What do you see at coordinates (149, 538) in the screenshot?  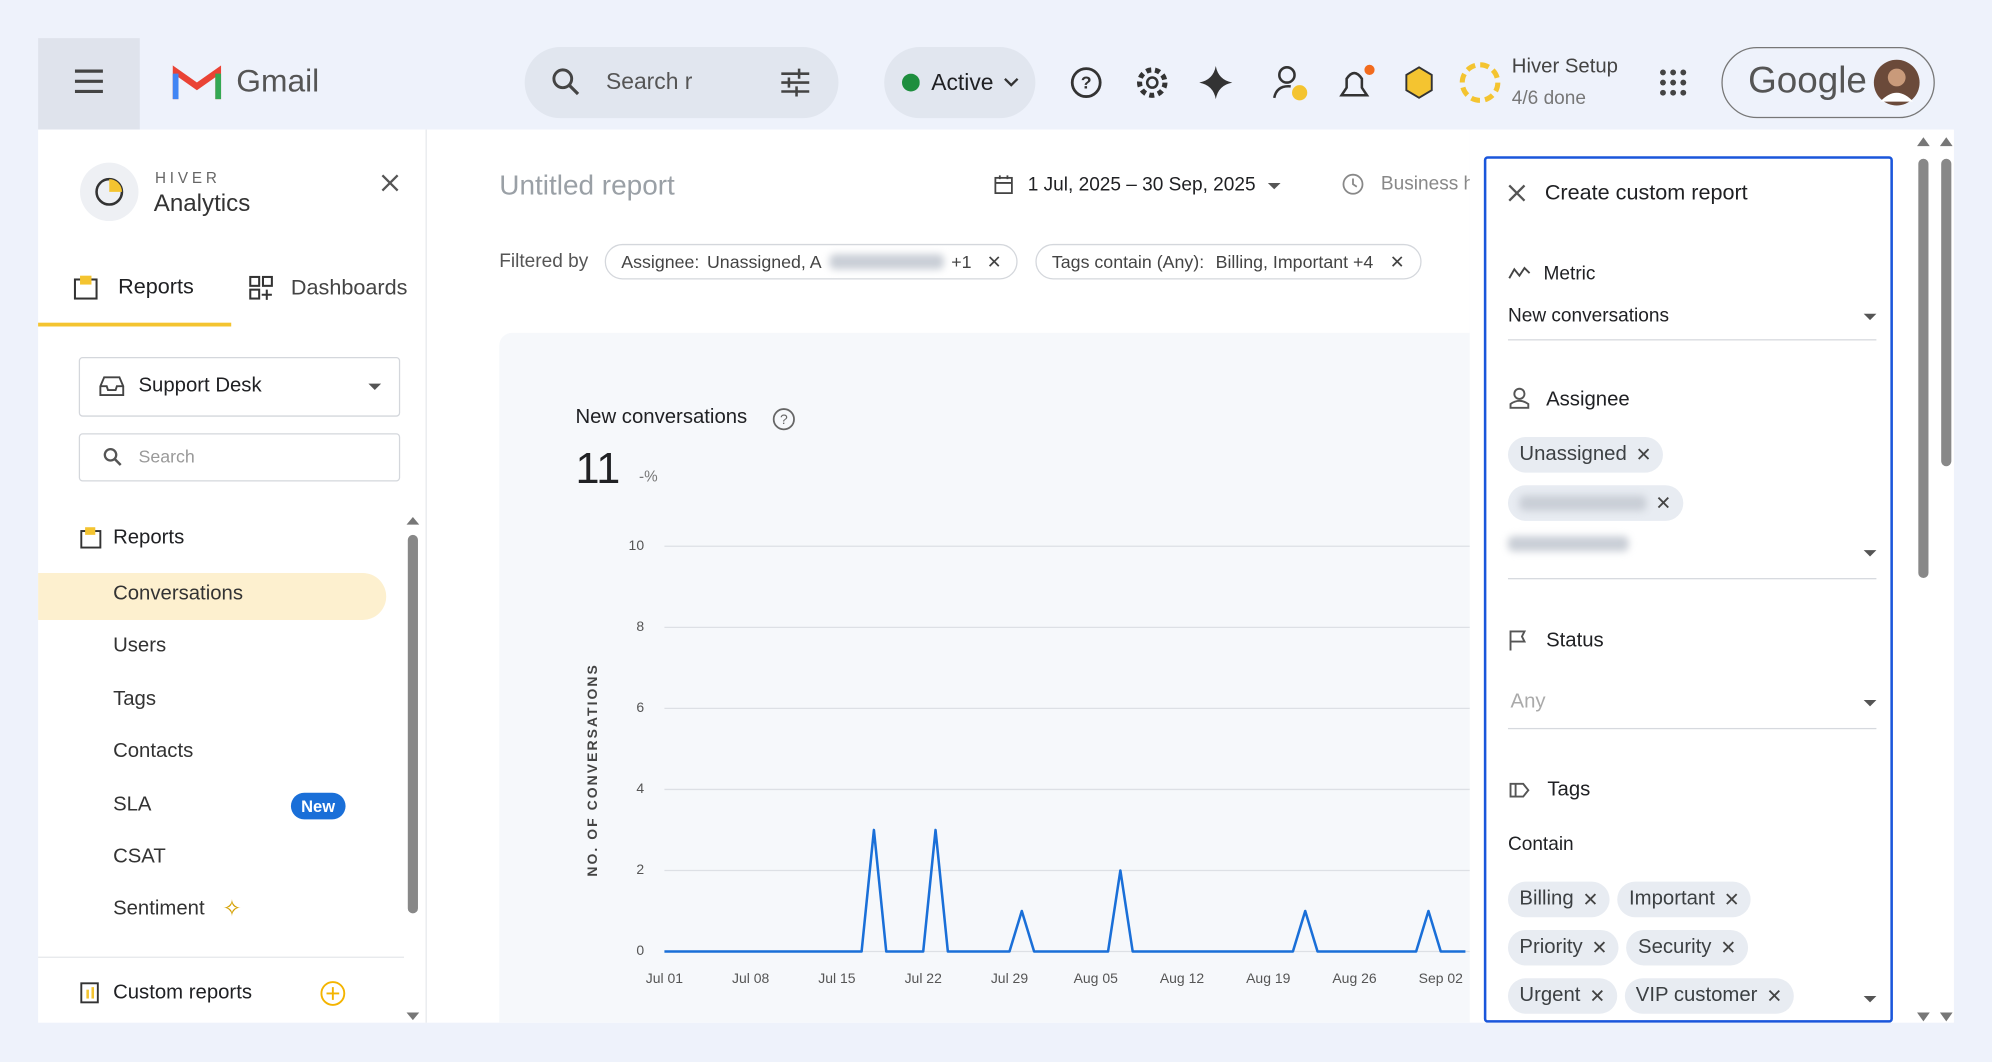 I see `section-title: Reports` at bounding box center [149, 538].